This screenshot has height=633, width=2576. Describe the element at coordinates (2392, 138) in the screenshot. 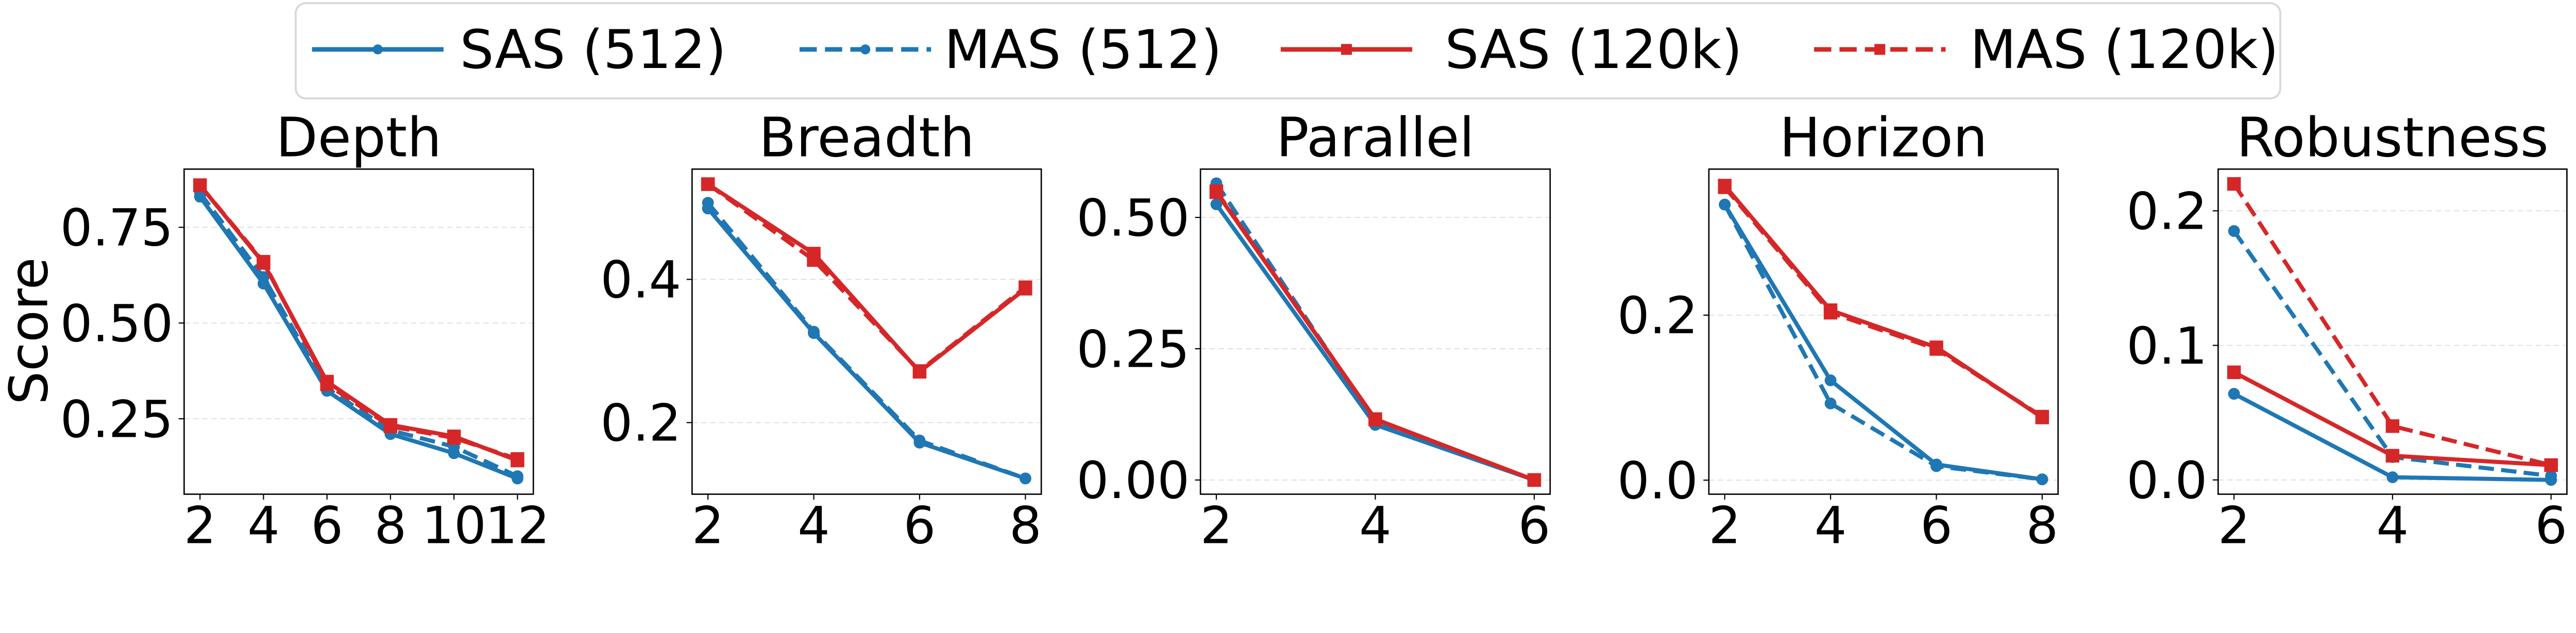

I see `panel-title: Robustness` at that location.